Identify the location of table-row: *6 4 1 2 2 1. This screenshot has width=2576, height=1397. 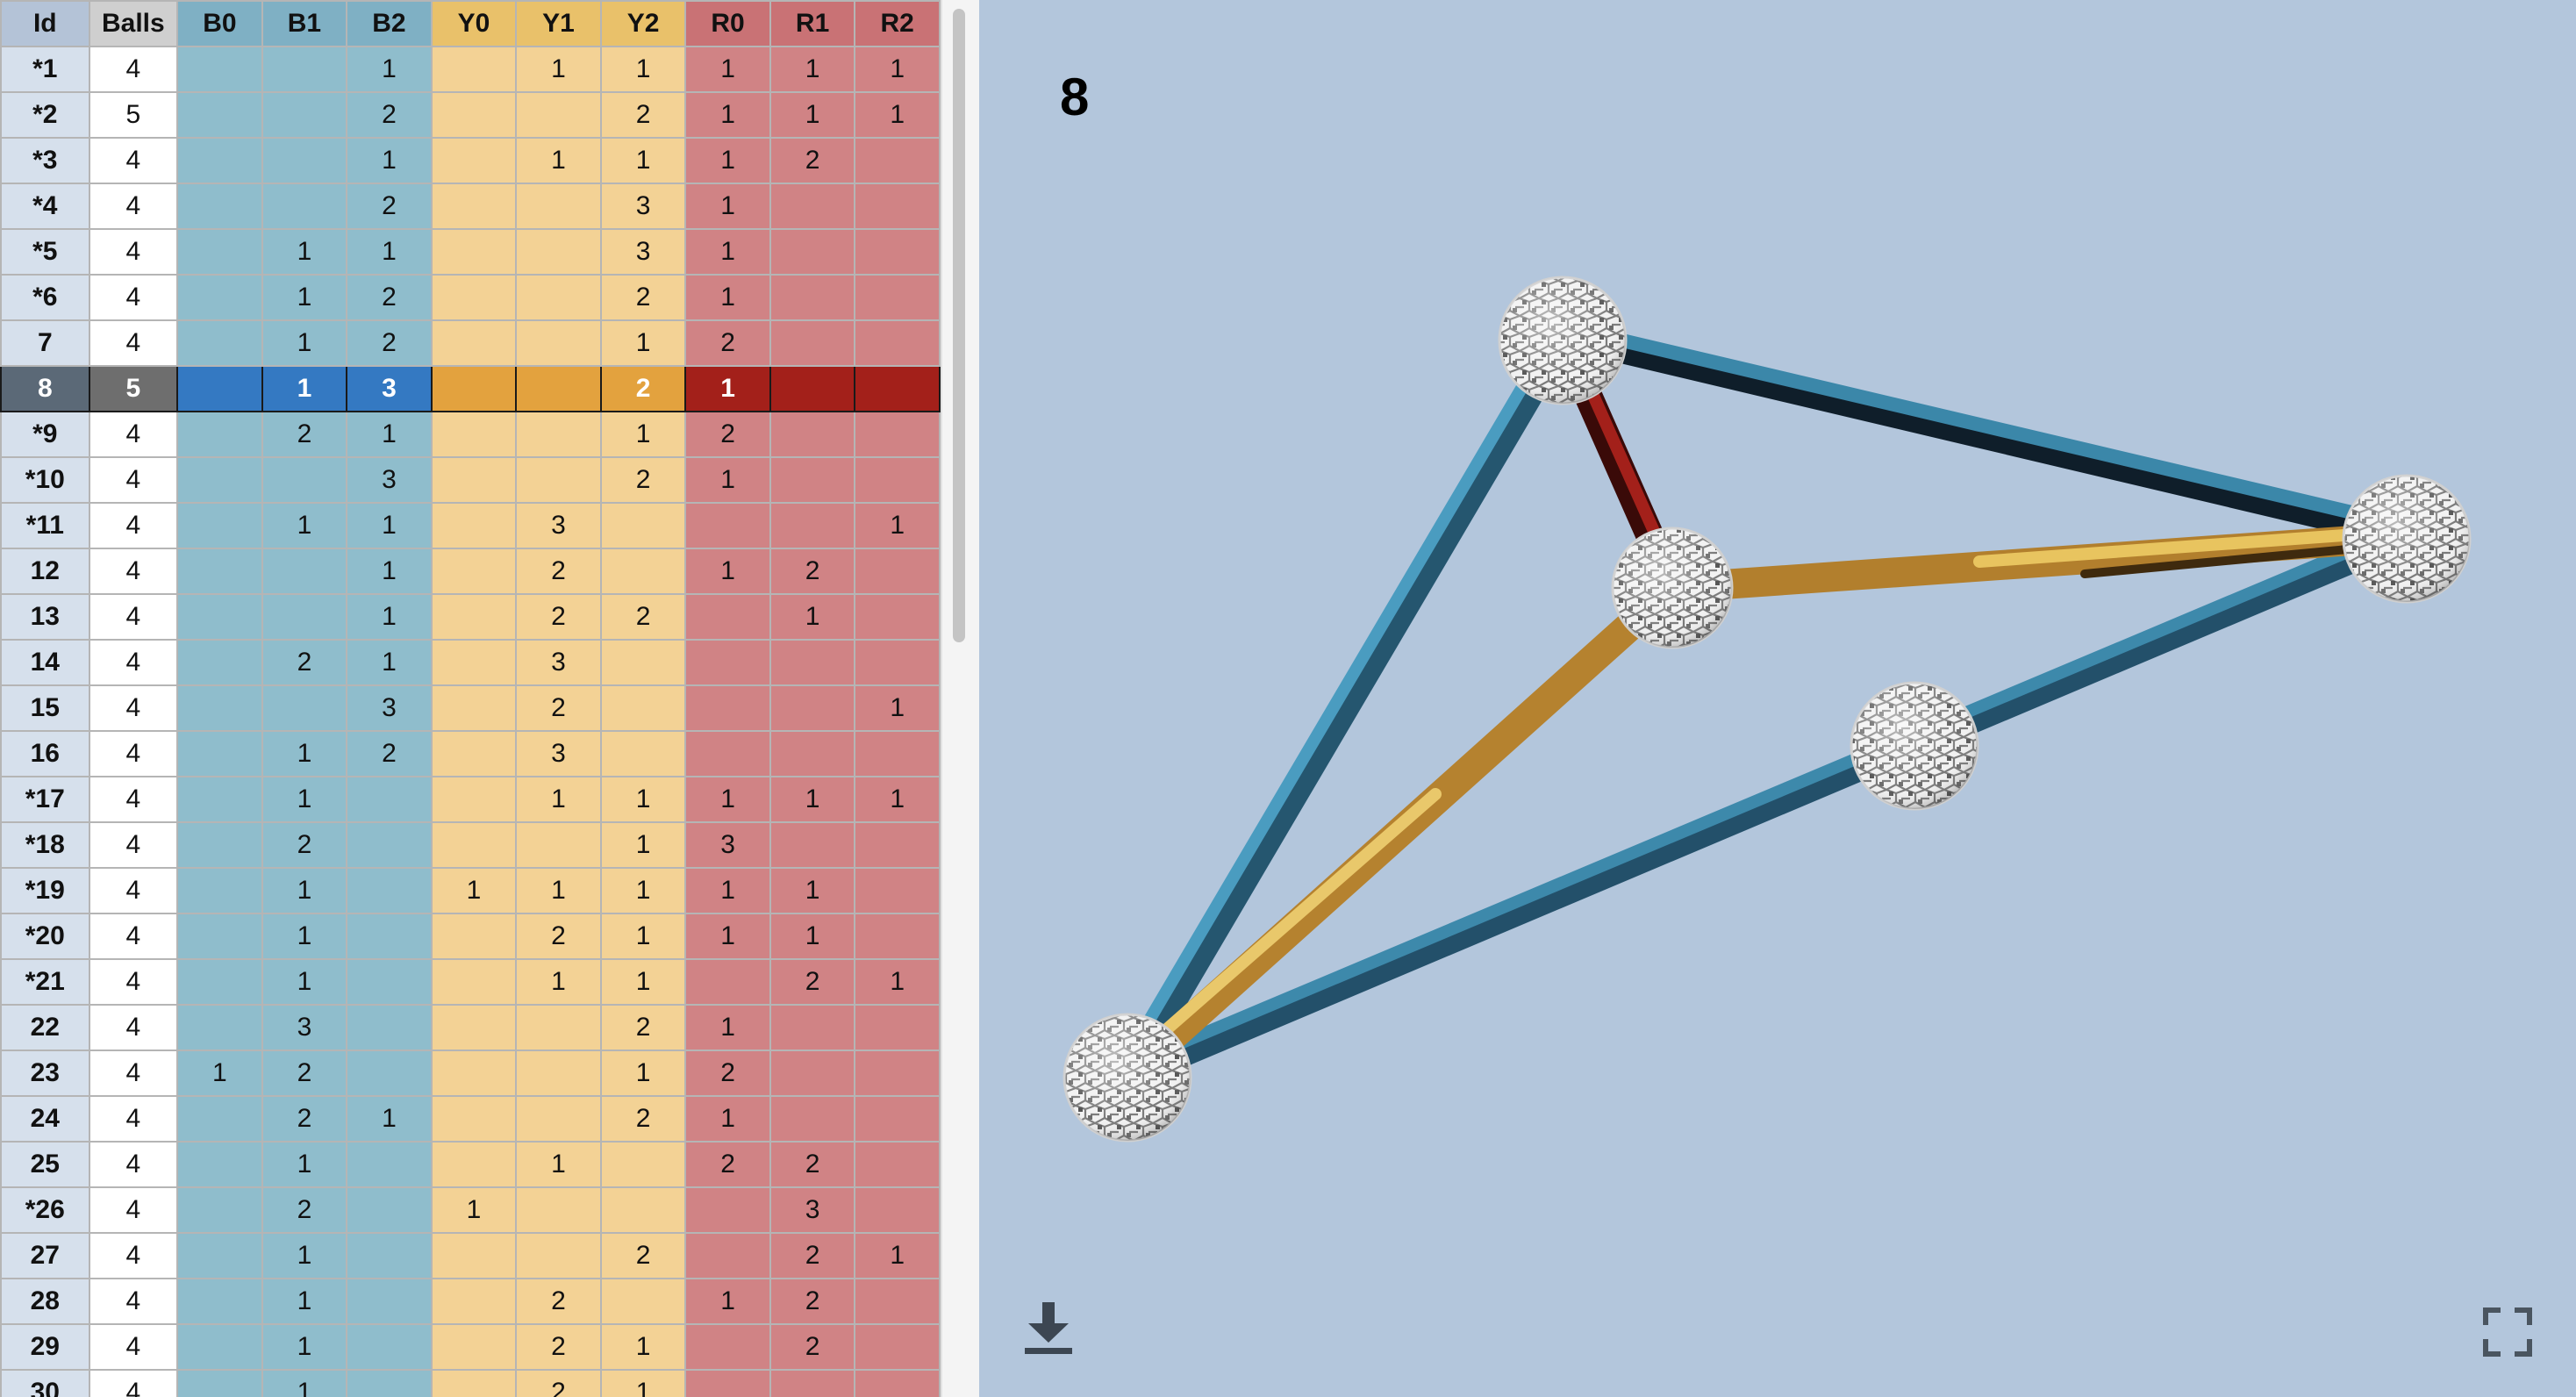
(470, 297).